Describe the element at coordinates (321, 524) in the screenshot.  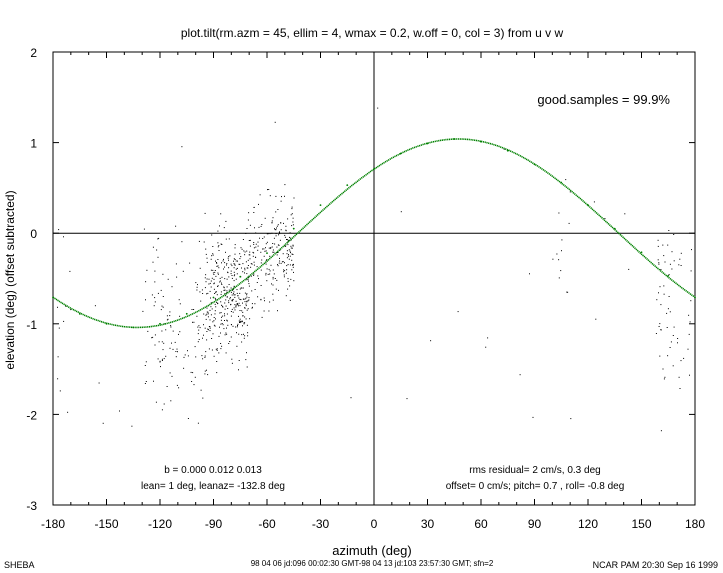
I see `x-tick-label: -30` at that location.